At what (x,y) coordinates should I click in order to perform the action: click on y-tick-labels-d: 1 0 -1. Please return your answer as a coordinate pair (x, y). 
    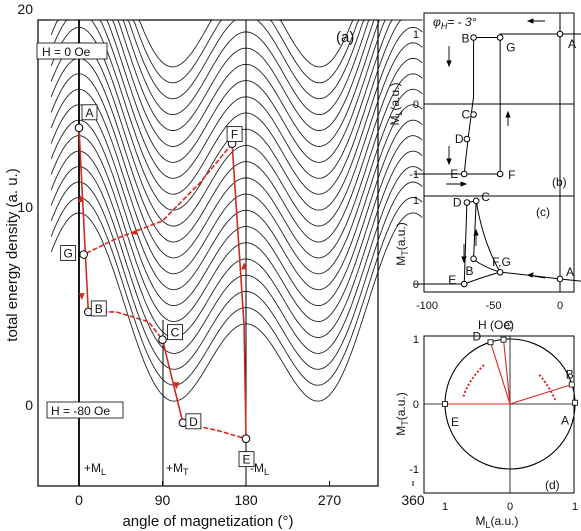
    Looking at the image, I should click on (414, 405).